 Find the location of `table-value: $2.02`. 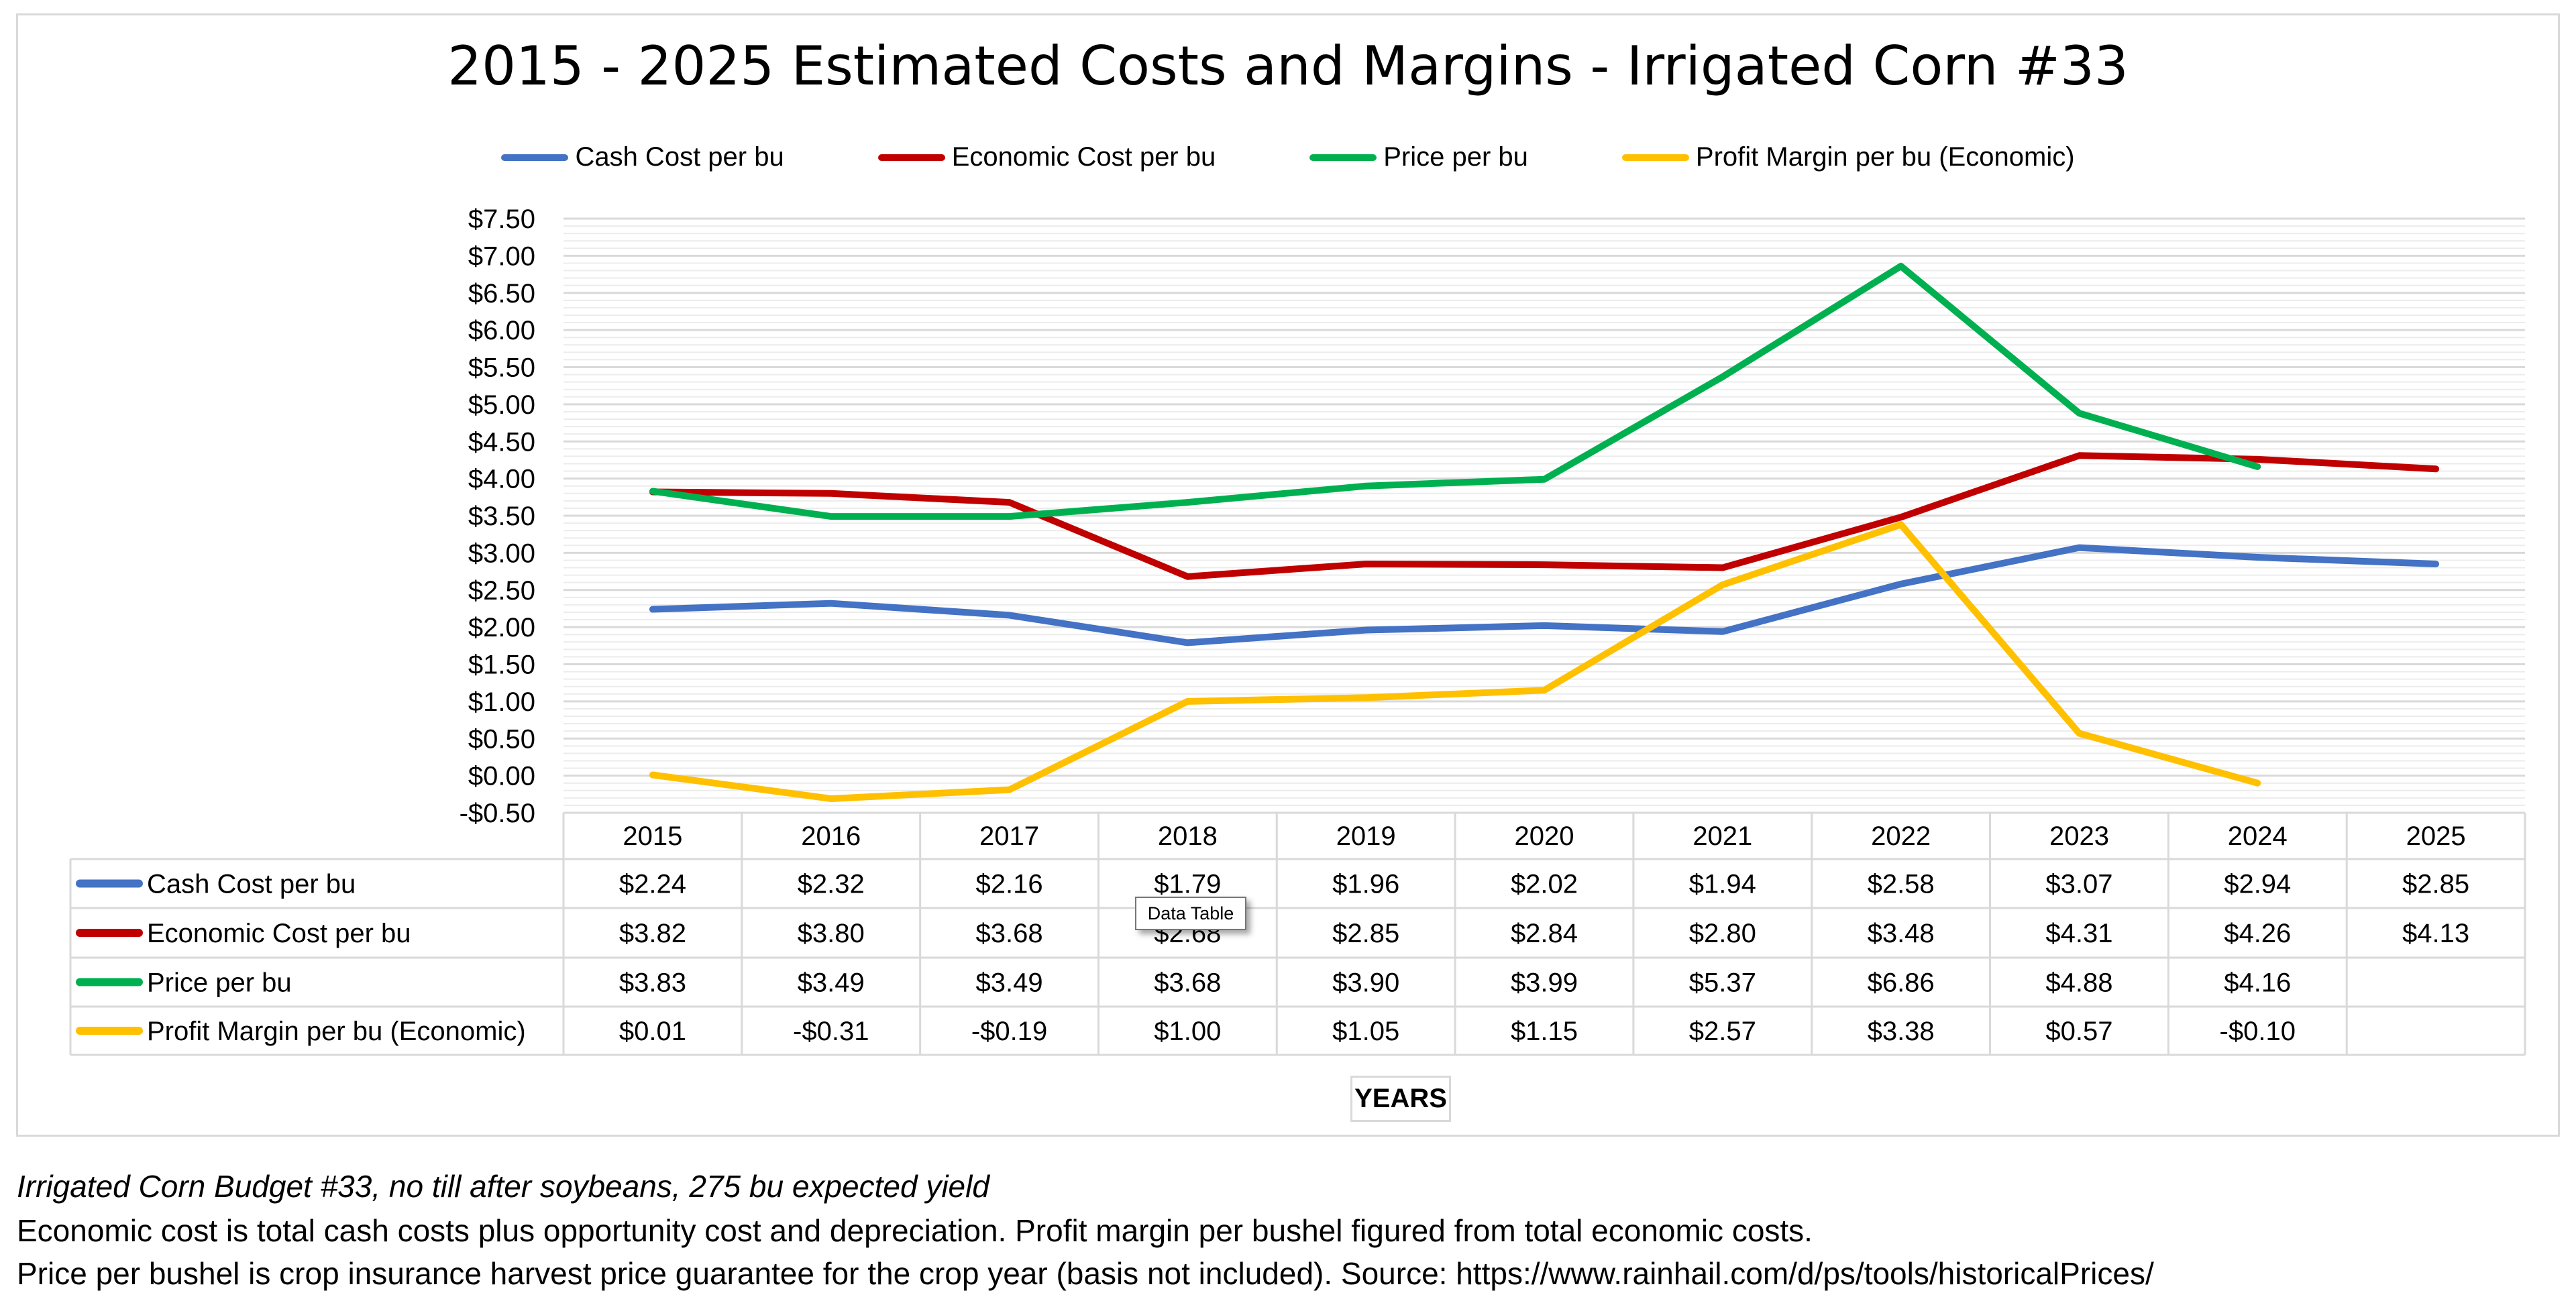

table-value: $2.02 is located at coordinates (1544, 884).